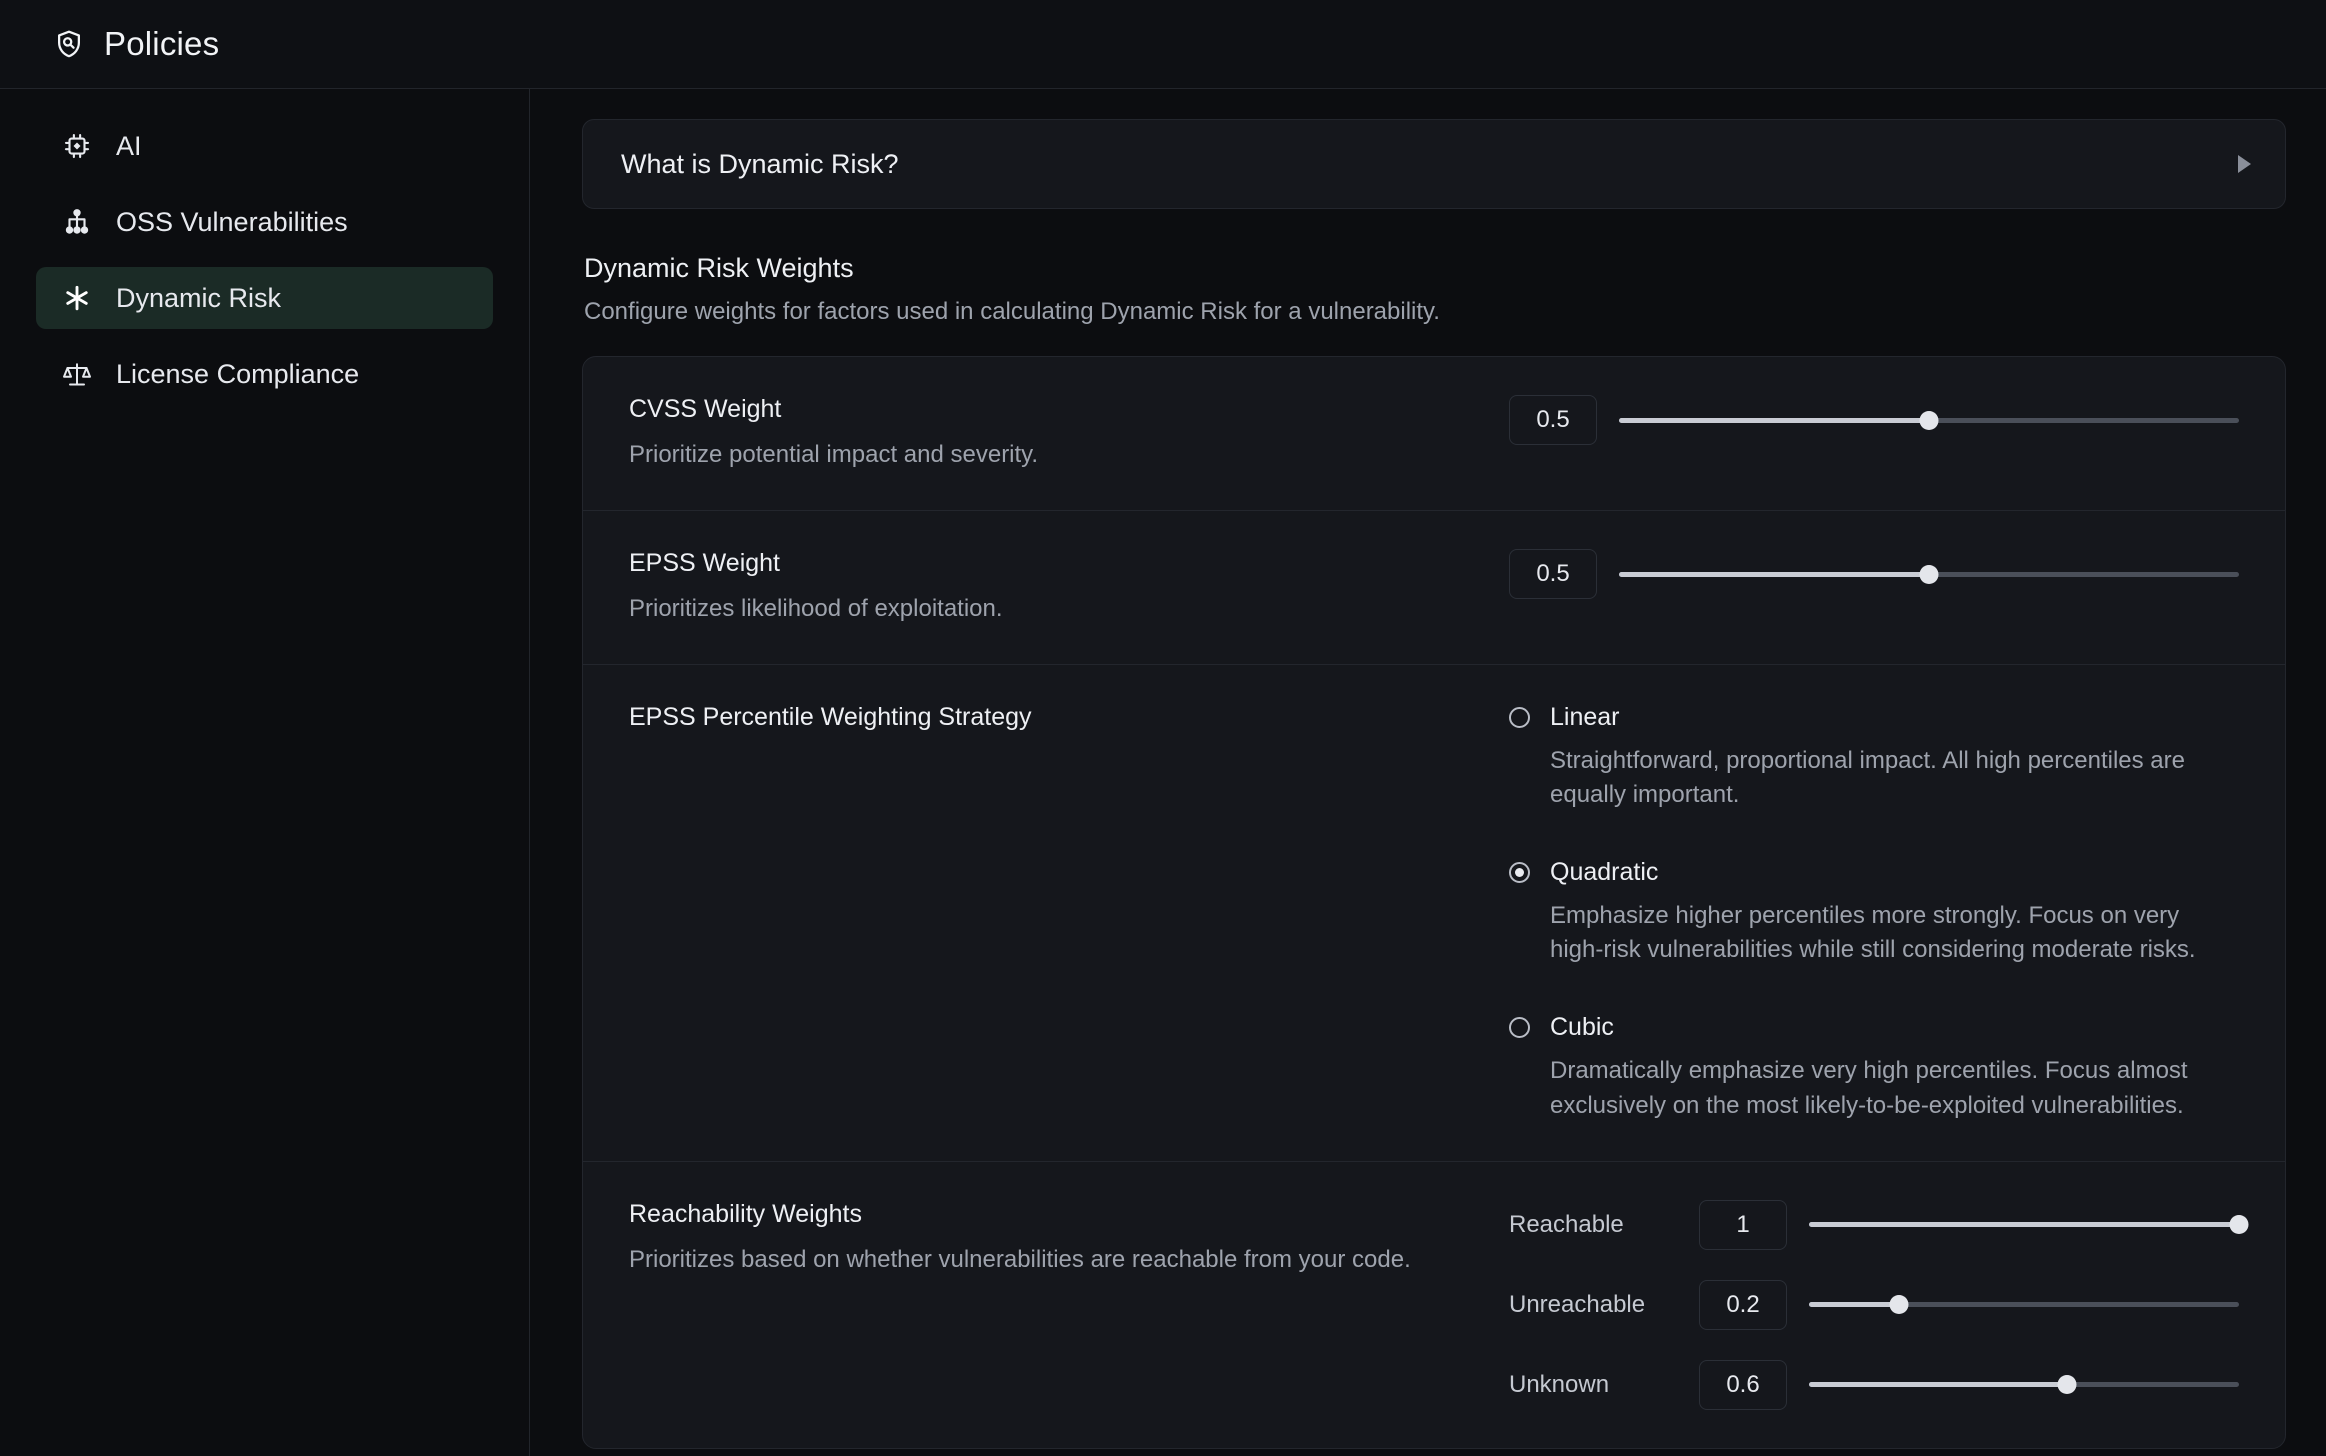 This screenshot has height=1456, width=2326. I want to click on reachability-row-label: Reachable, so click(1566, 1224).